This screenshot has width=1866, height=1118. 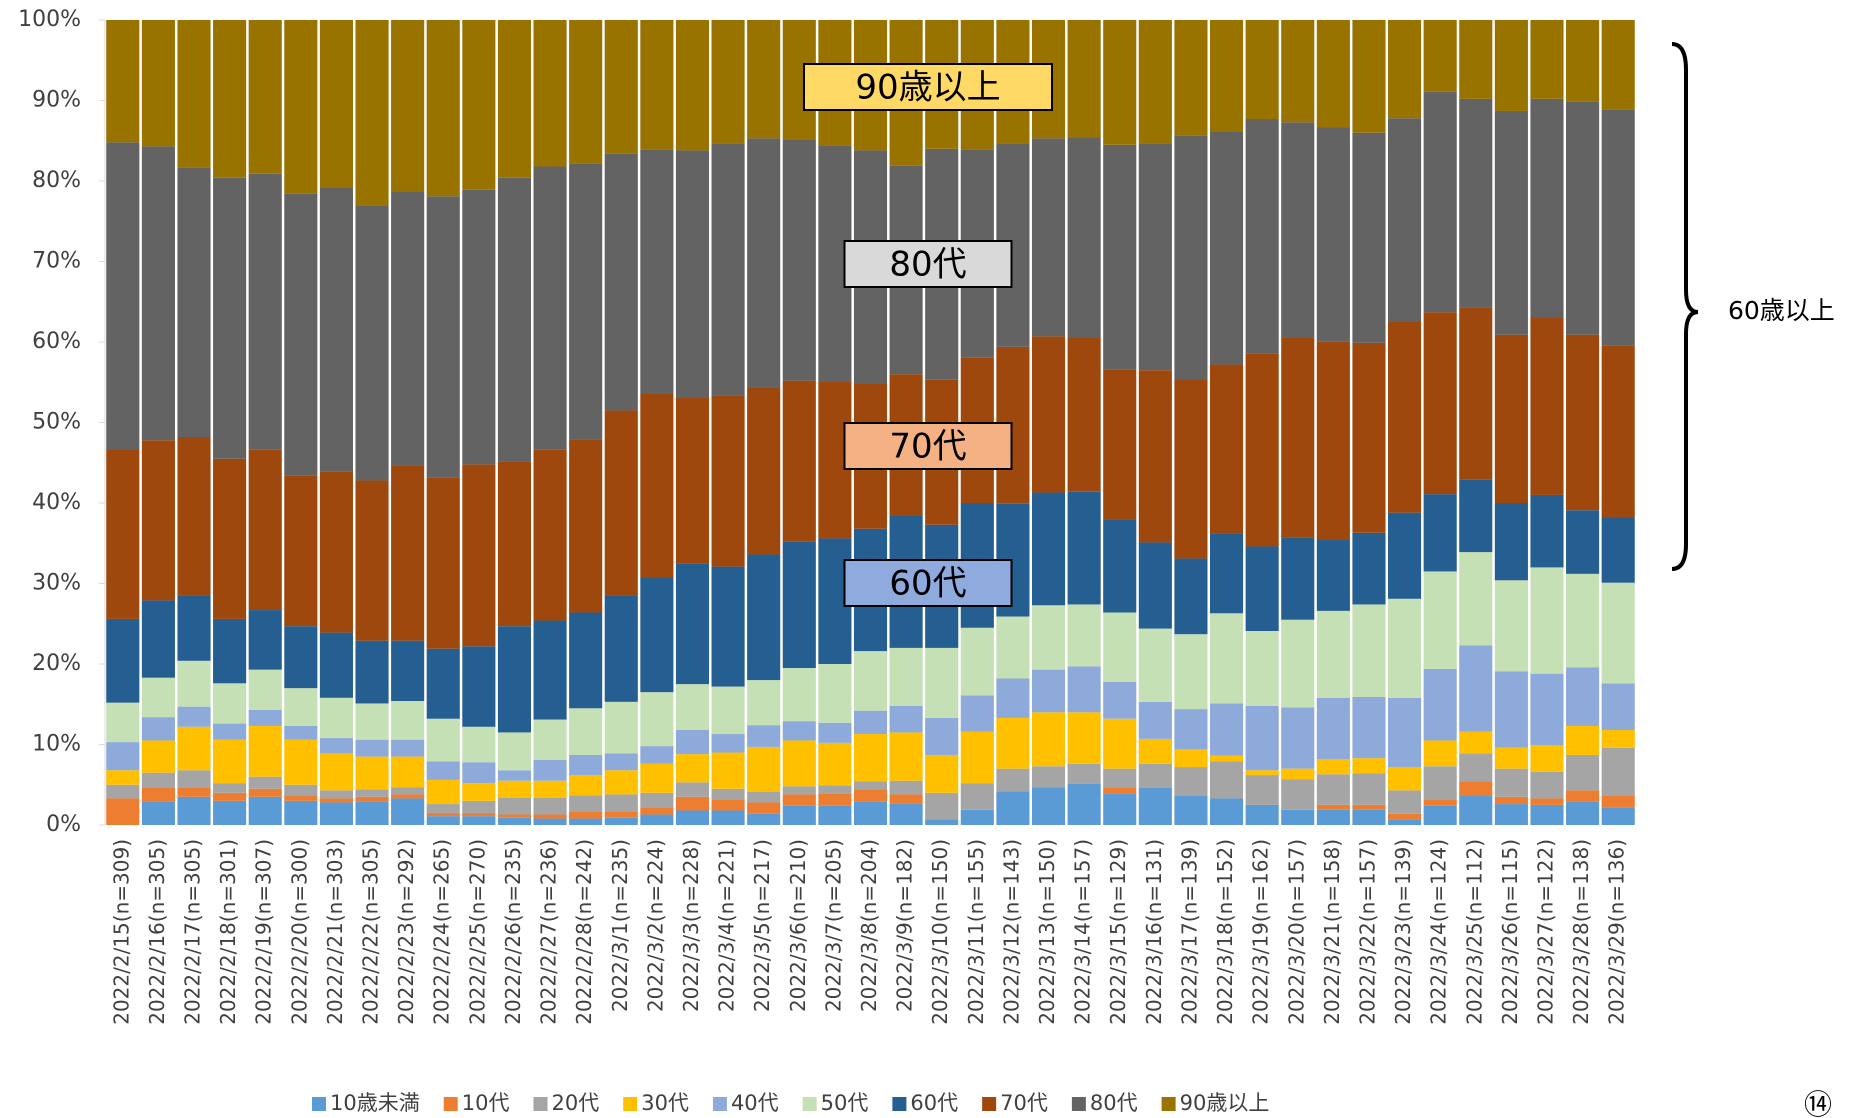 I want to click on legend-label: 60代, so click(x=934, y=1103).